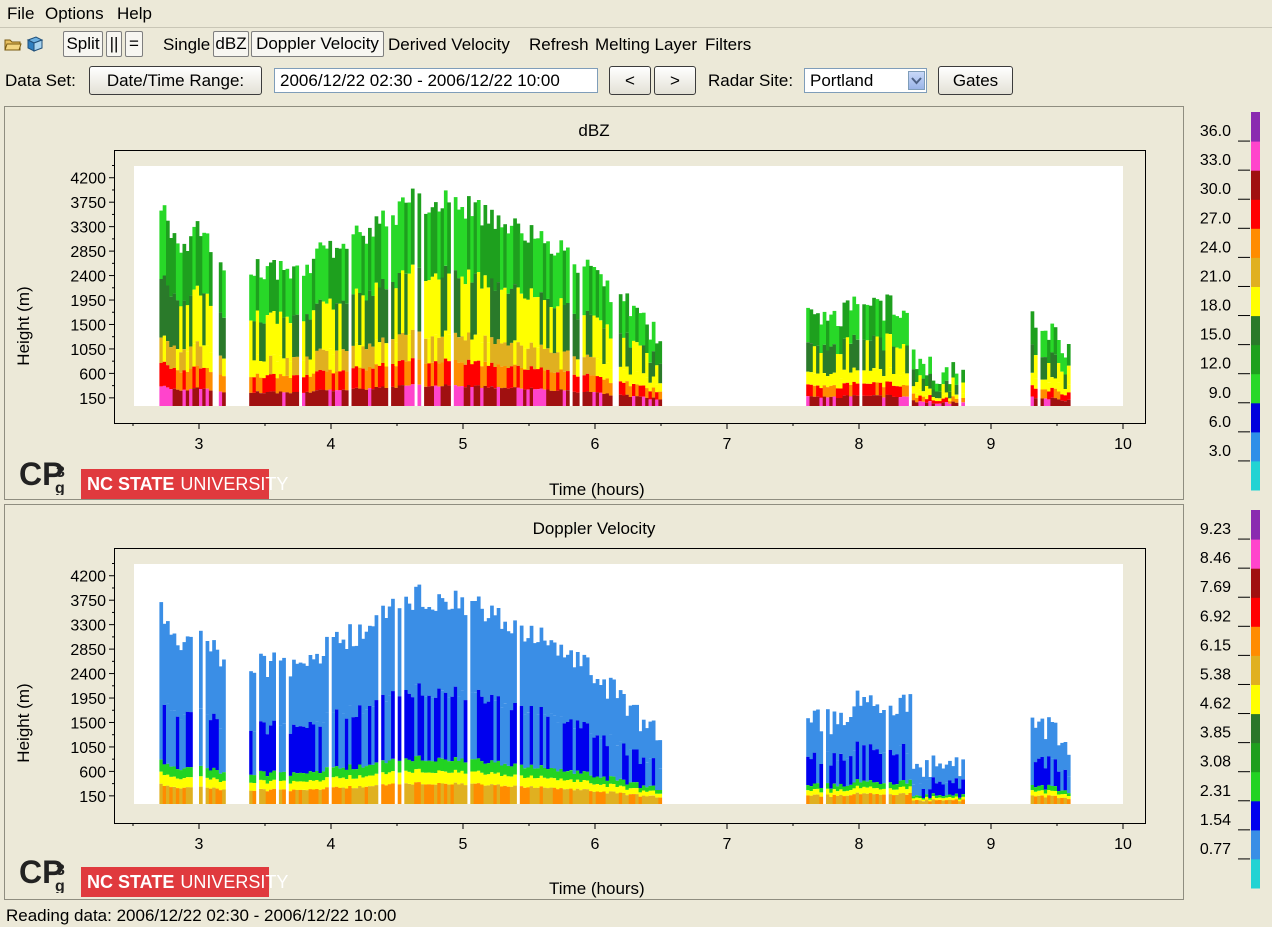  I want to click on previous-button: <, so click(630, 80).